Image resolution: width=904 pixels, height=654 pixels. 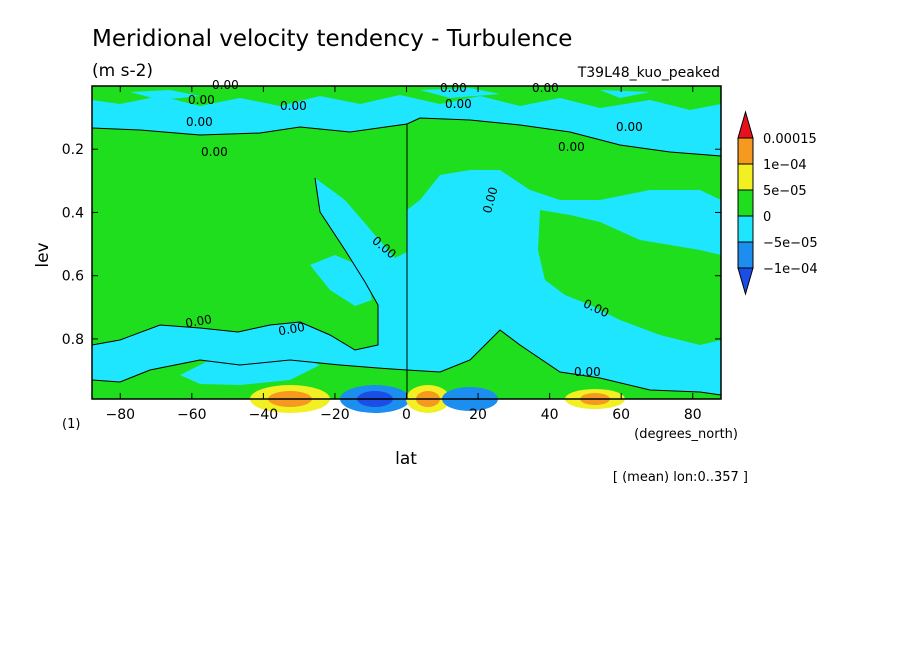 What do you see at coordinates (73, 150) in the screenshot?
I see `y-tick-label: 0.2` at bounding box center [73, 150].